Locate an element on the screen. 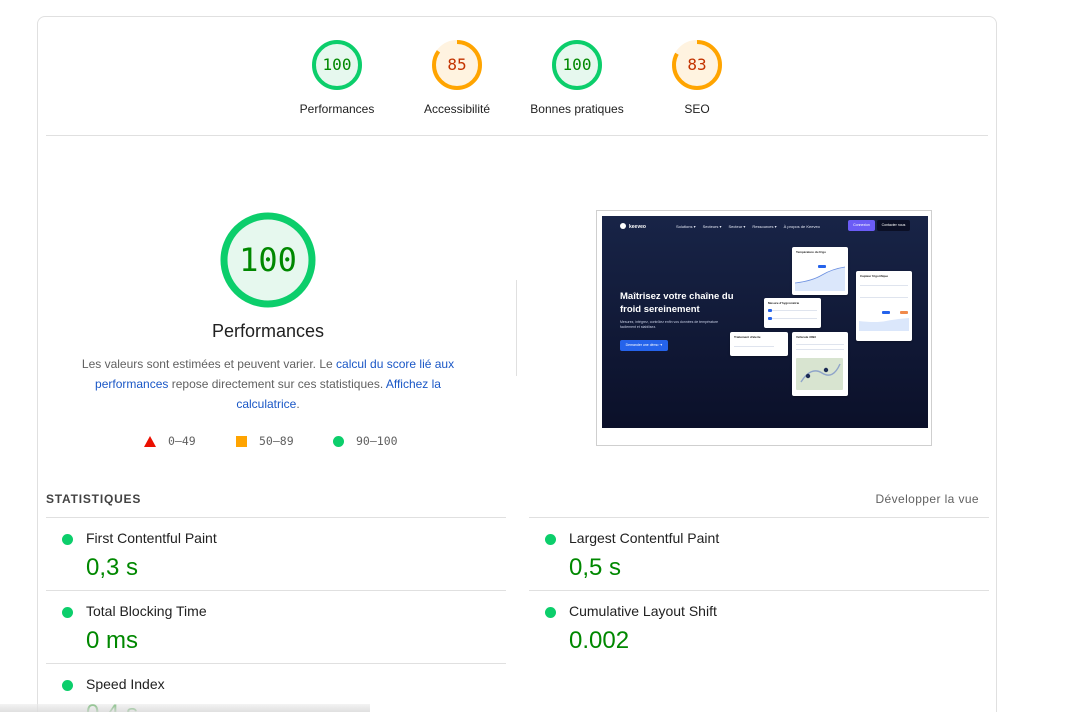  square-icon is located at coordinates (241, 441).